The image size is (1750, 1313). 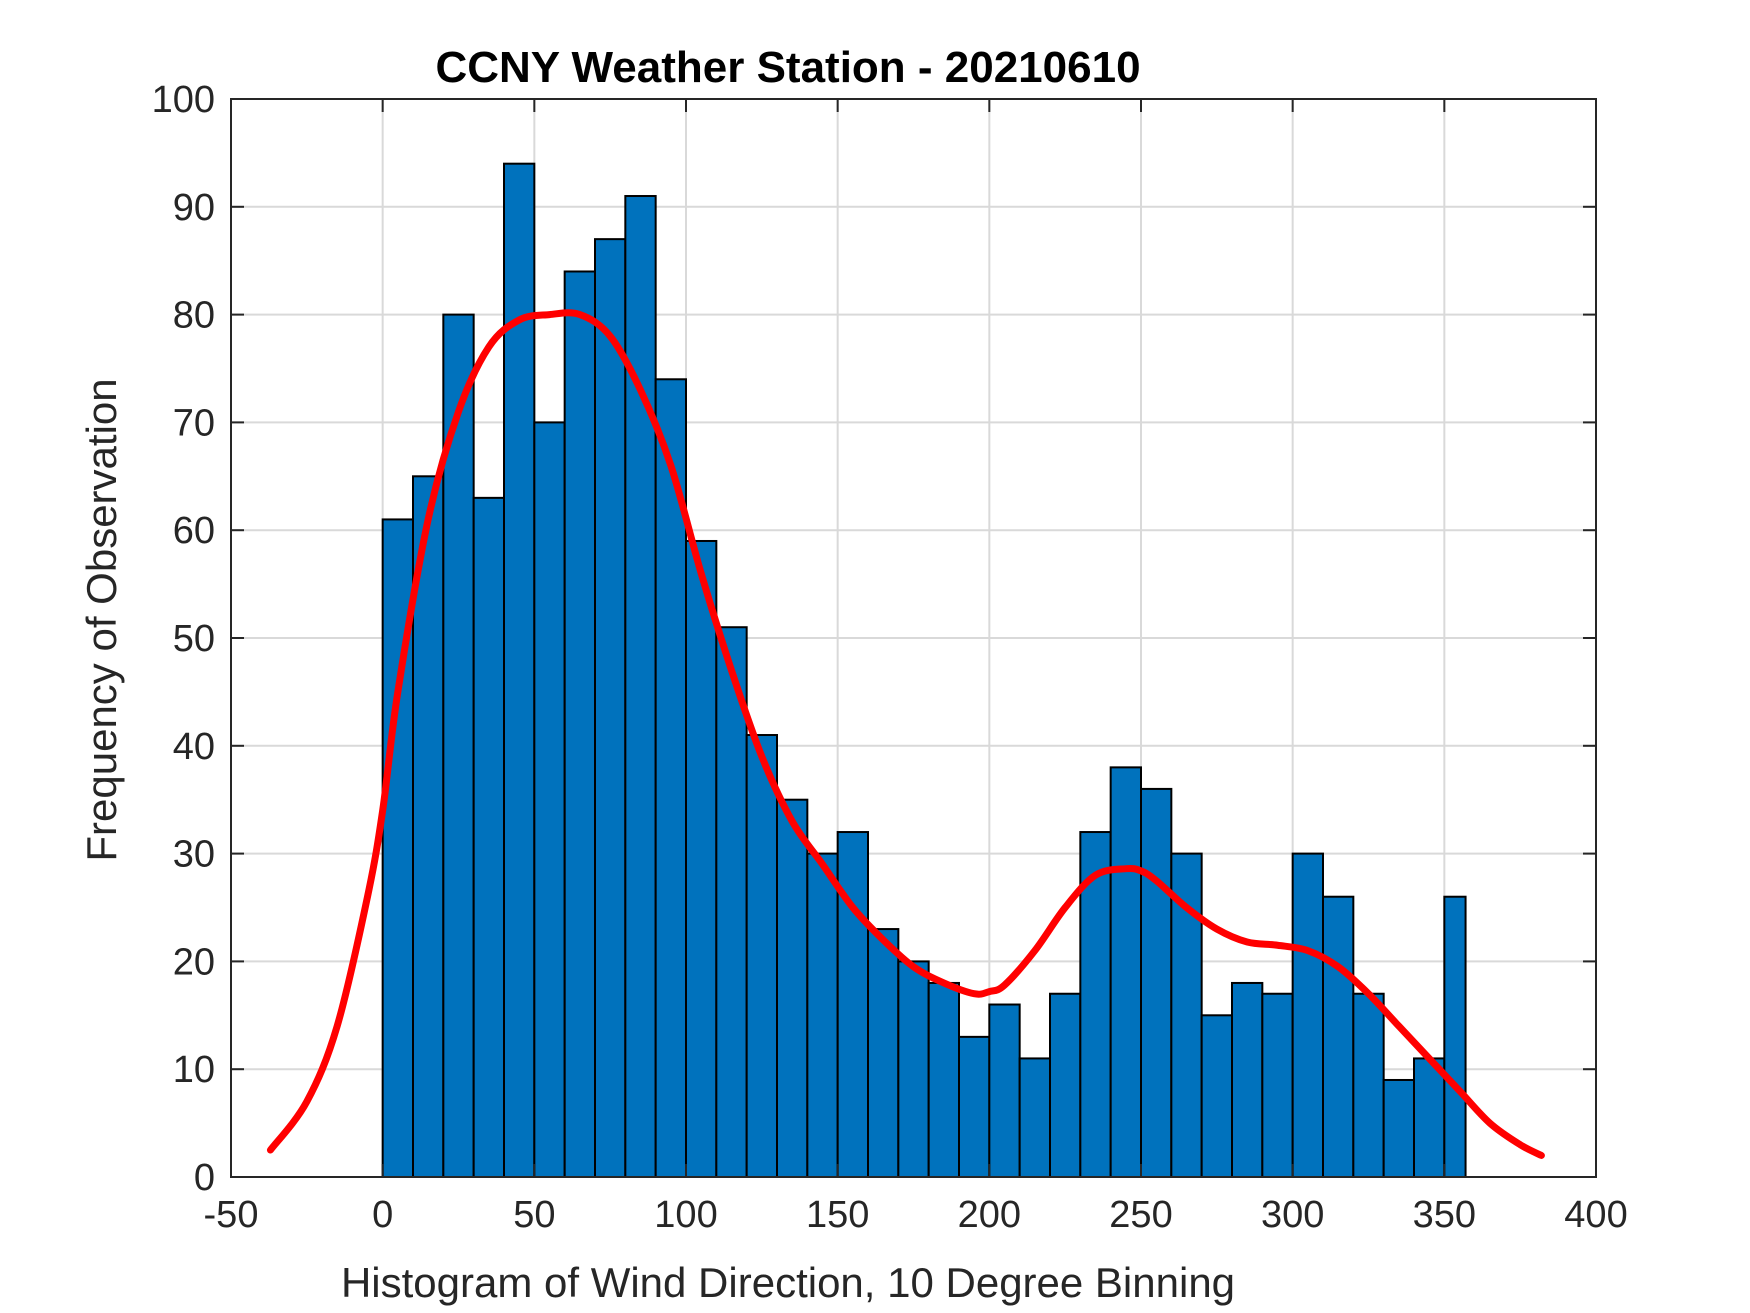 I want to click on x-tick-label: 100, so click(x=685, y=1215).